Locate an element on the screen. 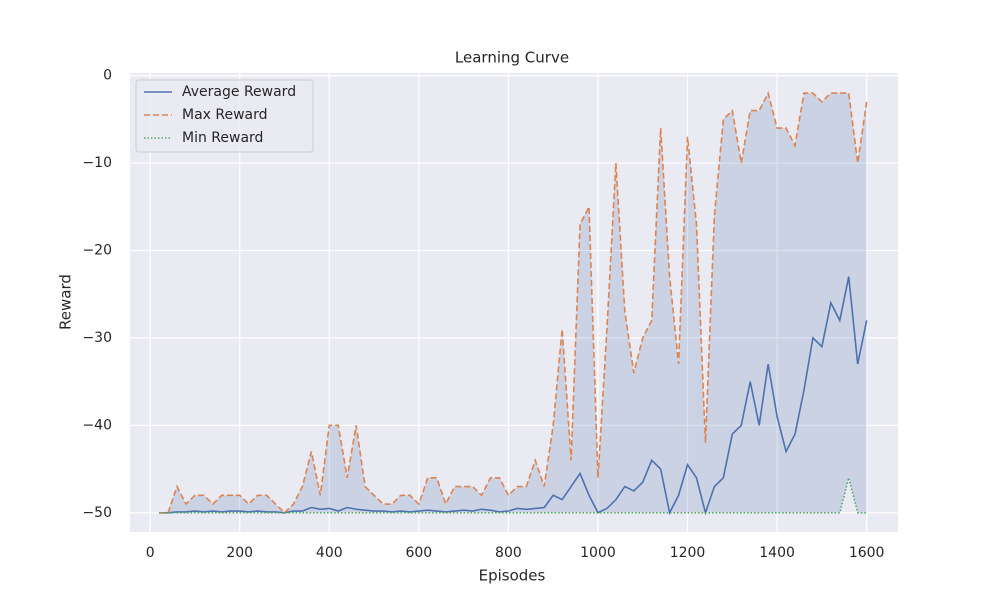 The height and width of the screenshot is (604, 1000). y-tick-label: −40 is located at coordinates (97, 425).